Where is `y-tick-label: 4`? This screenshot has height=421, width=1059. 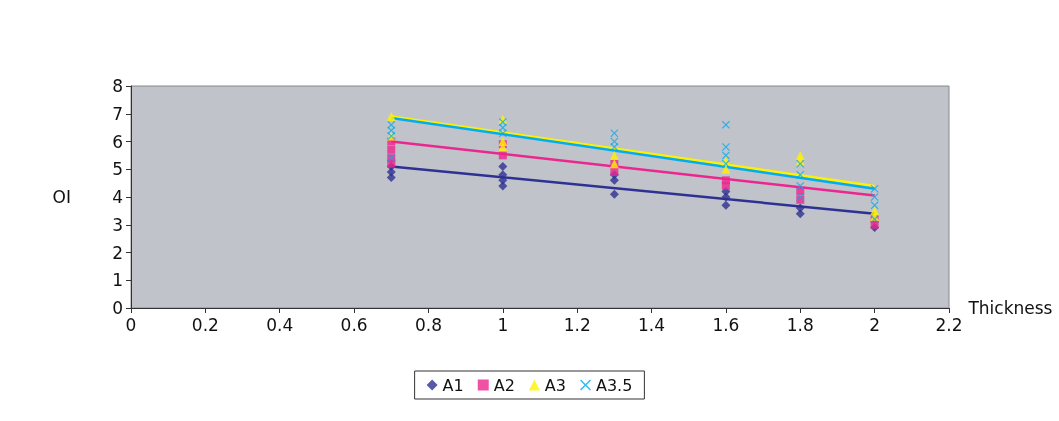
y-tick-label: 4 is located at coordinates (117, 197).